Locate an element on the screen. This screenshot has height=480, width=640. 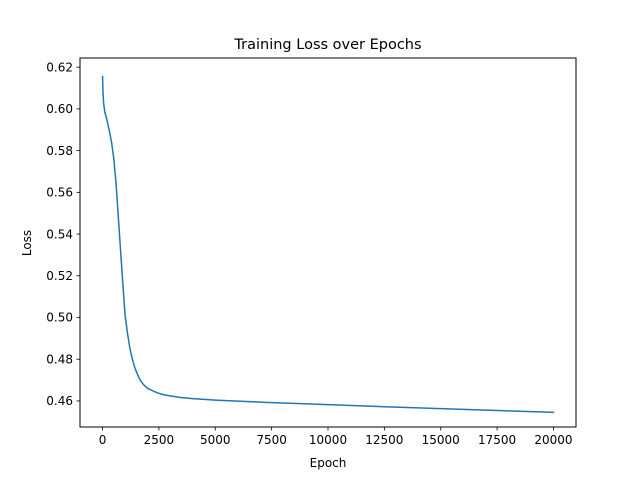
y-tick-label: 0.48 is located at coordinates (59, 359).